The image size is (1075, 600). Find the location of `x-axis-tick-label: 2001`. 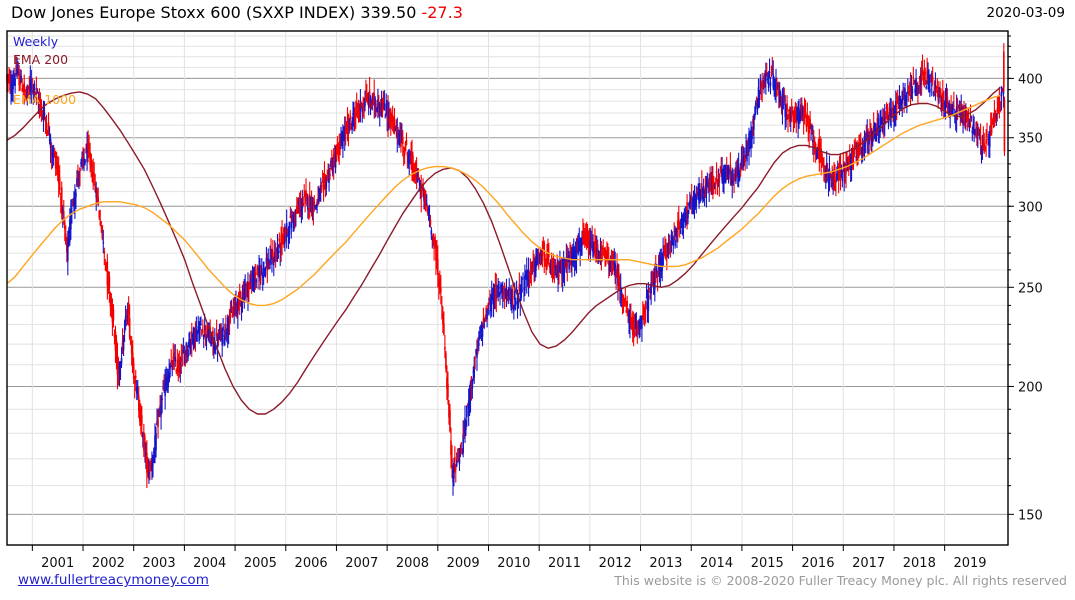

x-axis-tick-label: 2001 is located at coordinates (57, 562).